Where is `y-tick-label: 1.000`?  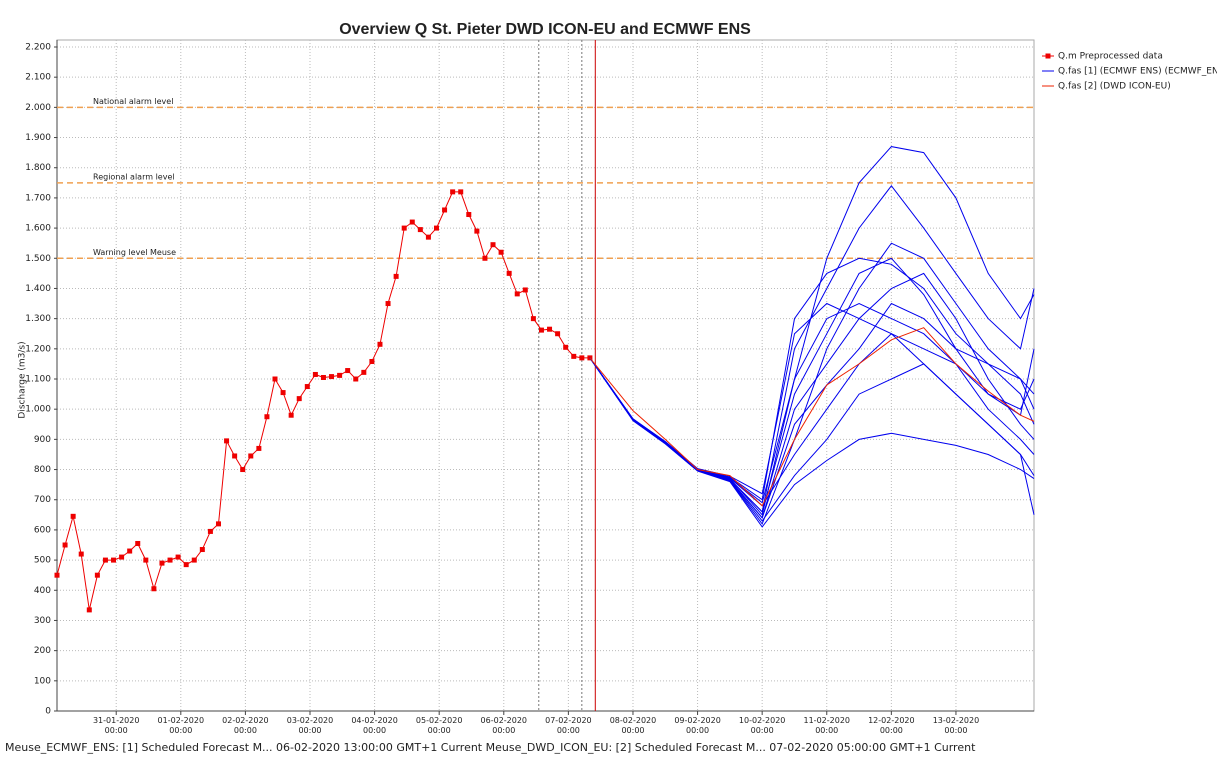
y-tick-label: 1.000 is located at coordinates (38, 410).